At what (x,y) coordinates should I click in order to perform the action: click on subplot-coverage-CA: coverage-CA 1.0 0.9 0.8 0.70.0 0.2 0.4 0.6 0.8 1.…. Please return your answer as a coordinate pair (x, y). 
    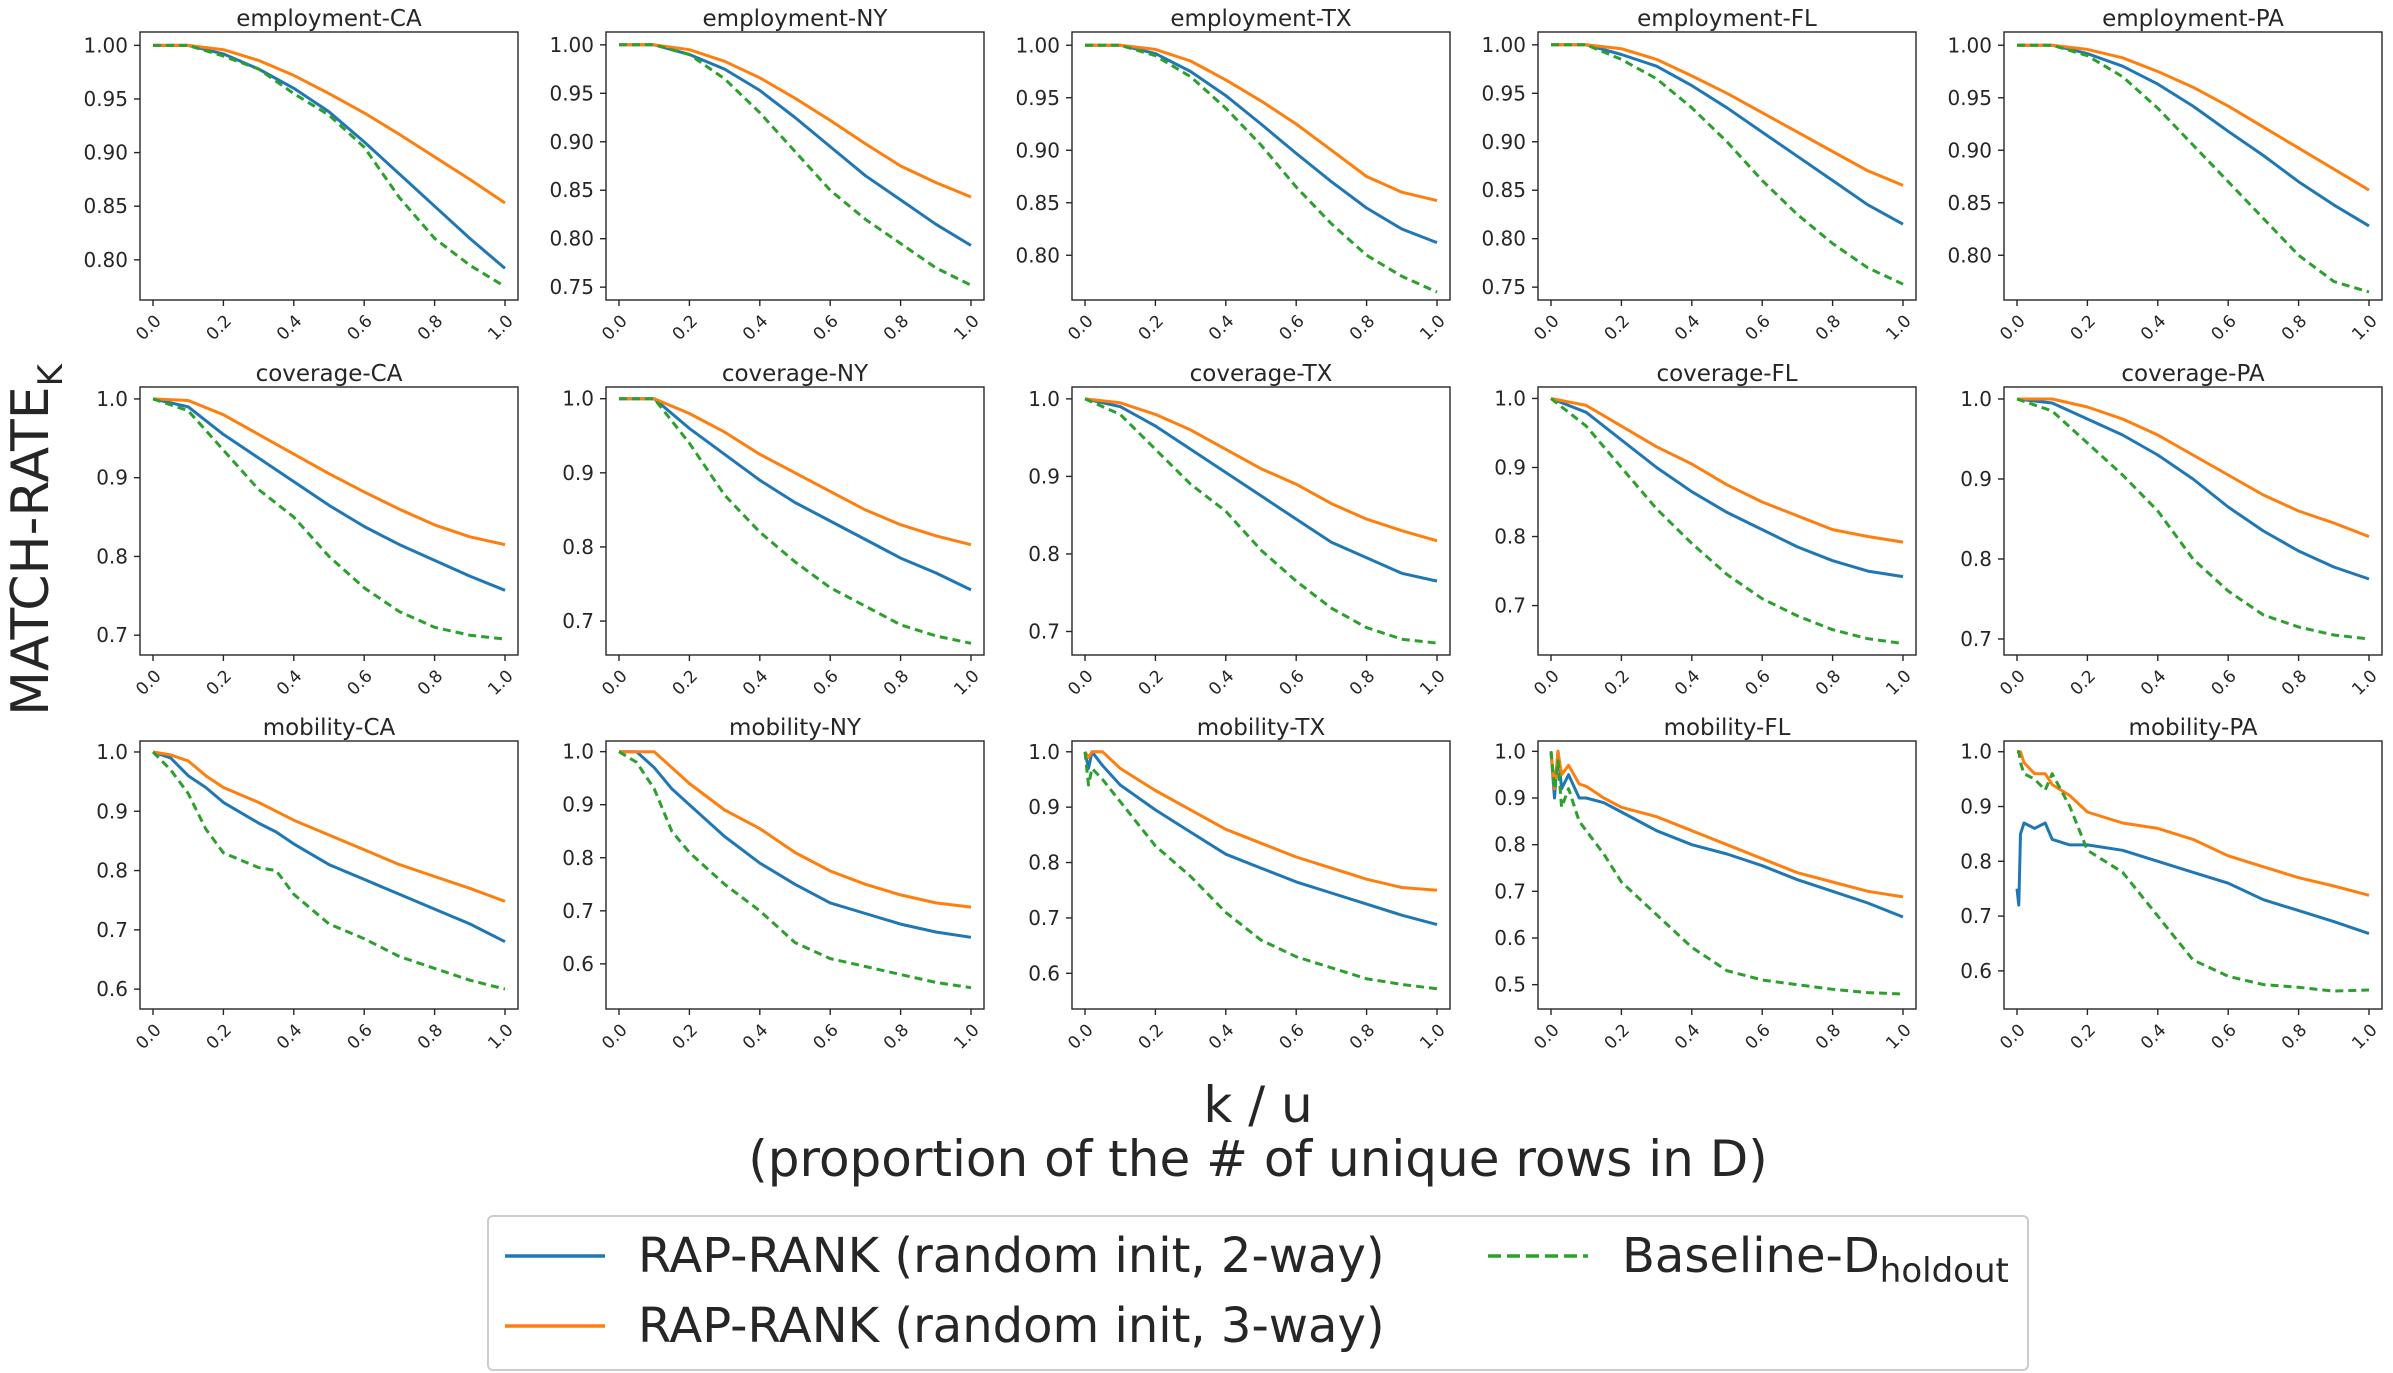
    Looking at the image, I should click on (307, 530).